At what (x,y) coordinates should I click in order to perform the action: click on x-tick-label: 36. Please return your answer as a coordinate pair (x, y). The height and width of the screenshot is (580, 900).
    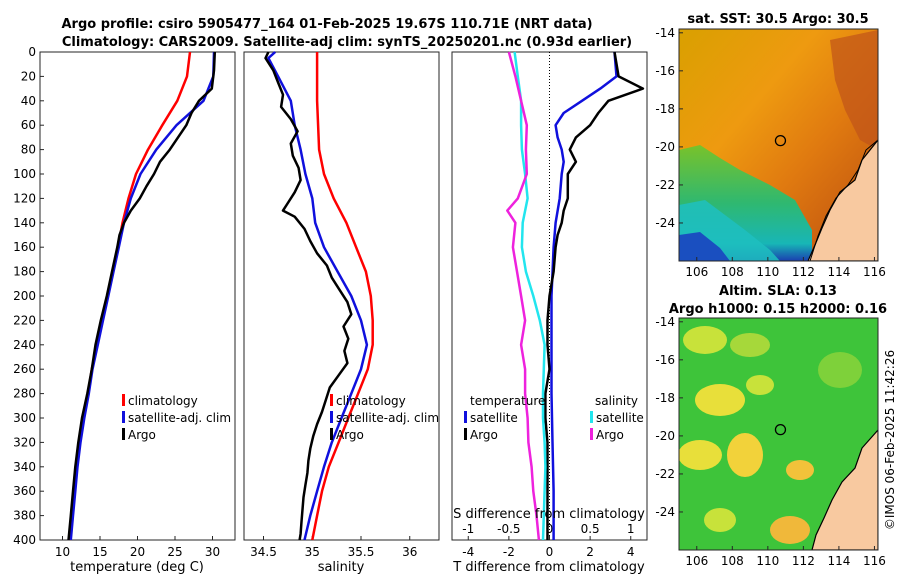
    Looking at the image, I should click on (409, 552).